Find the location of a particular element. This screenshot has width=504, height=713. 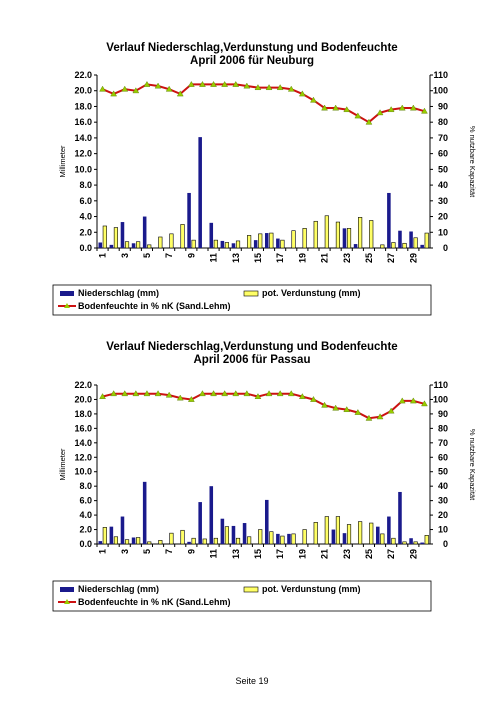

y-tick-label: 0.0 is located at coordinates (85, 544).